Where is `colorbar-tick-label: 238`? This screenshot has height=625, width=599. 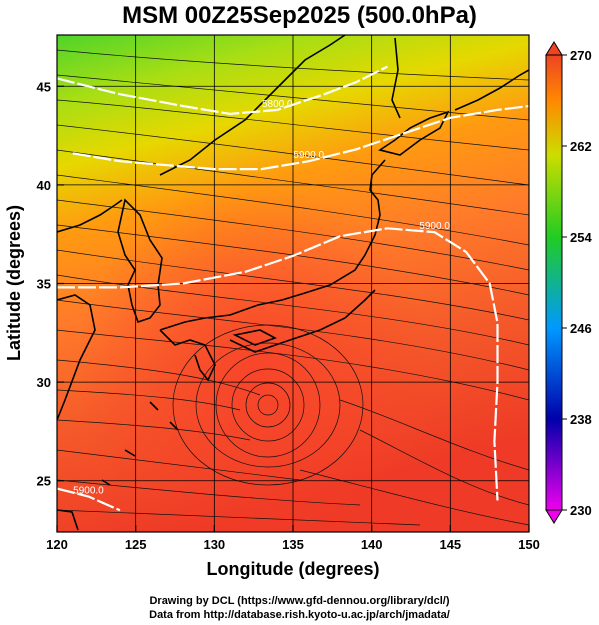 colorbar-tick-label: 238 is located at coordinates (581, 419).